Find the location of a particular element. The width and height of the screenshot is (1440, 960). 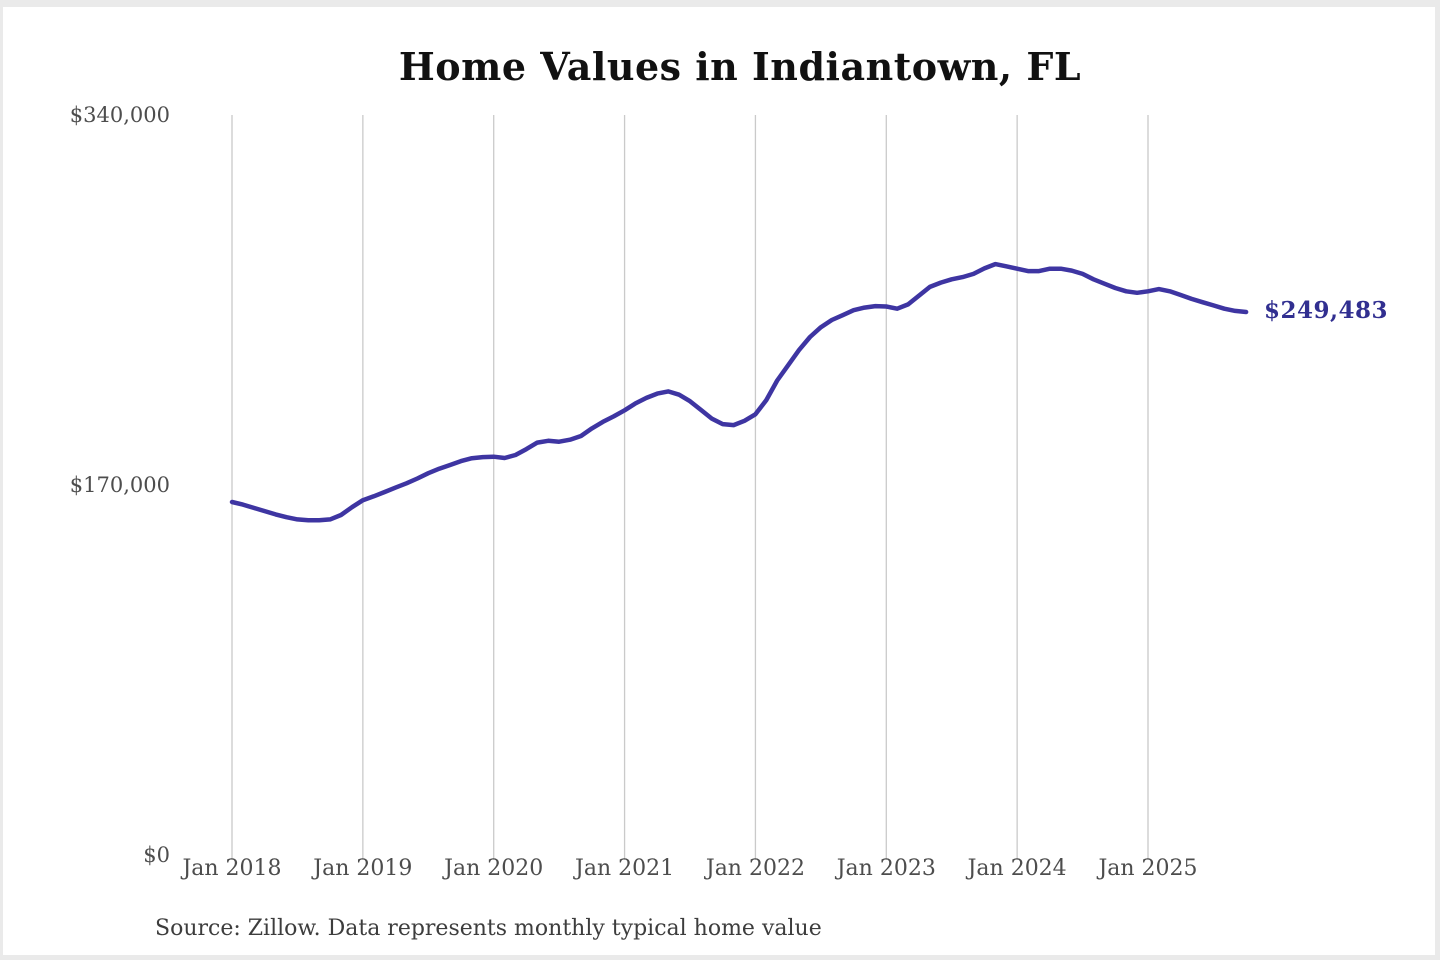

x-axis-tick-label: Jan 2022 is located at coordinates (755, 868).